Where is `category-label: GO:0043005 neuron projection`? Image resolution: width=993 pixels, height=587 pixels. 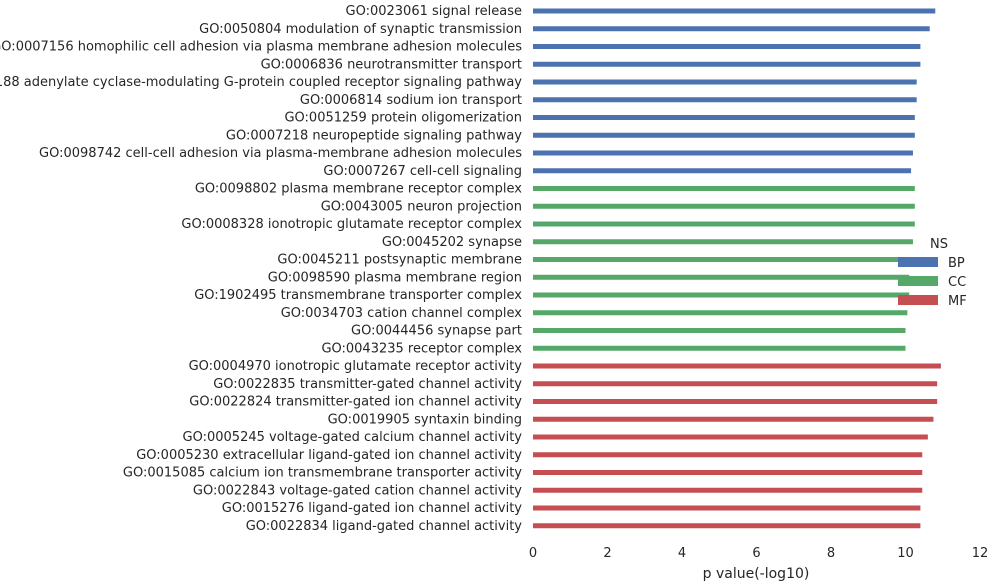 category-label: GO:0043005 neuron projection is located at coordinates (421, 206).